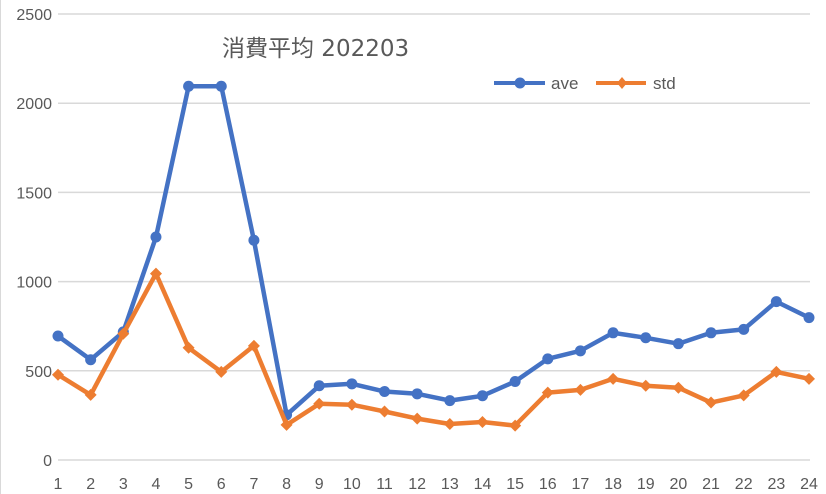  Describe the element at coordinates (515, 484) in the screenshot. I see `x-tick-label: 15` at that location.